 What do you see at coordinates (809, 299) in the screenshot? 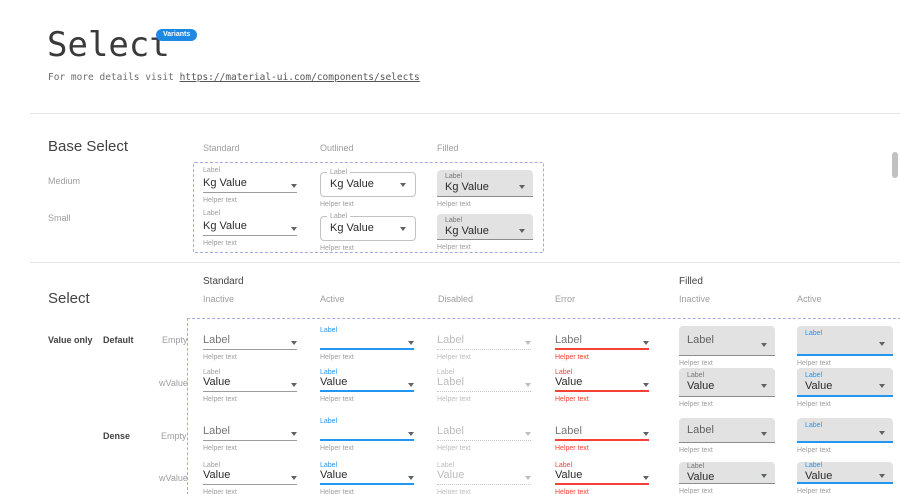
I see `column-header-filled-active: Active` at bounding box center [809, 299].